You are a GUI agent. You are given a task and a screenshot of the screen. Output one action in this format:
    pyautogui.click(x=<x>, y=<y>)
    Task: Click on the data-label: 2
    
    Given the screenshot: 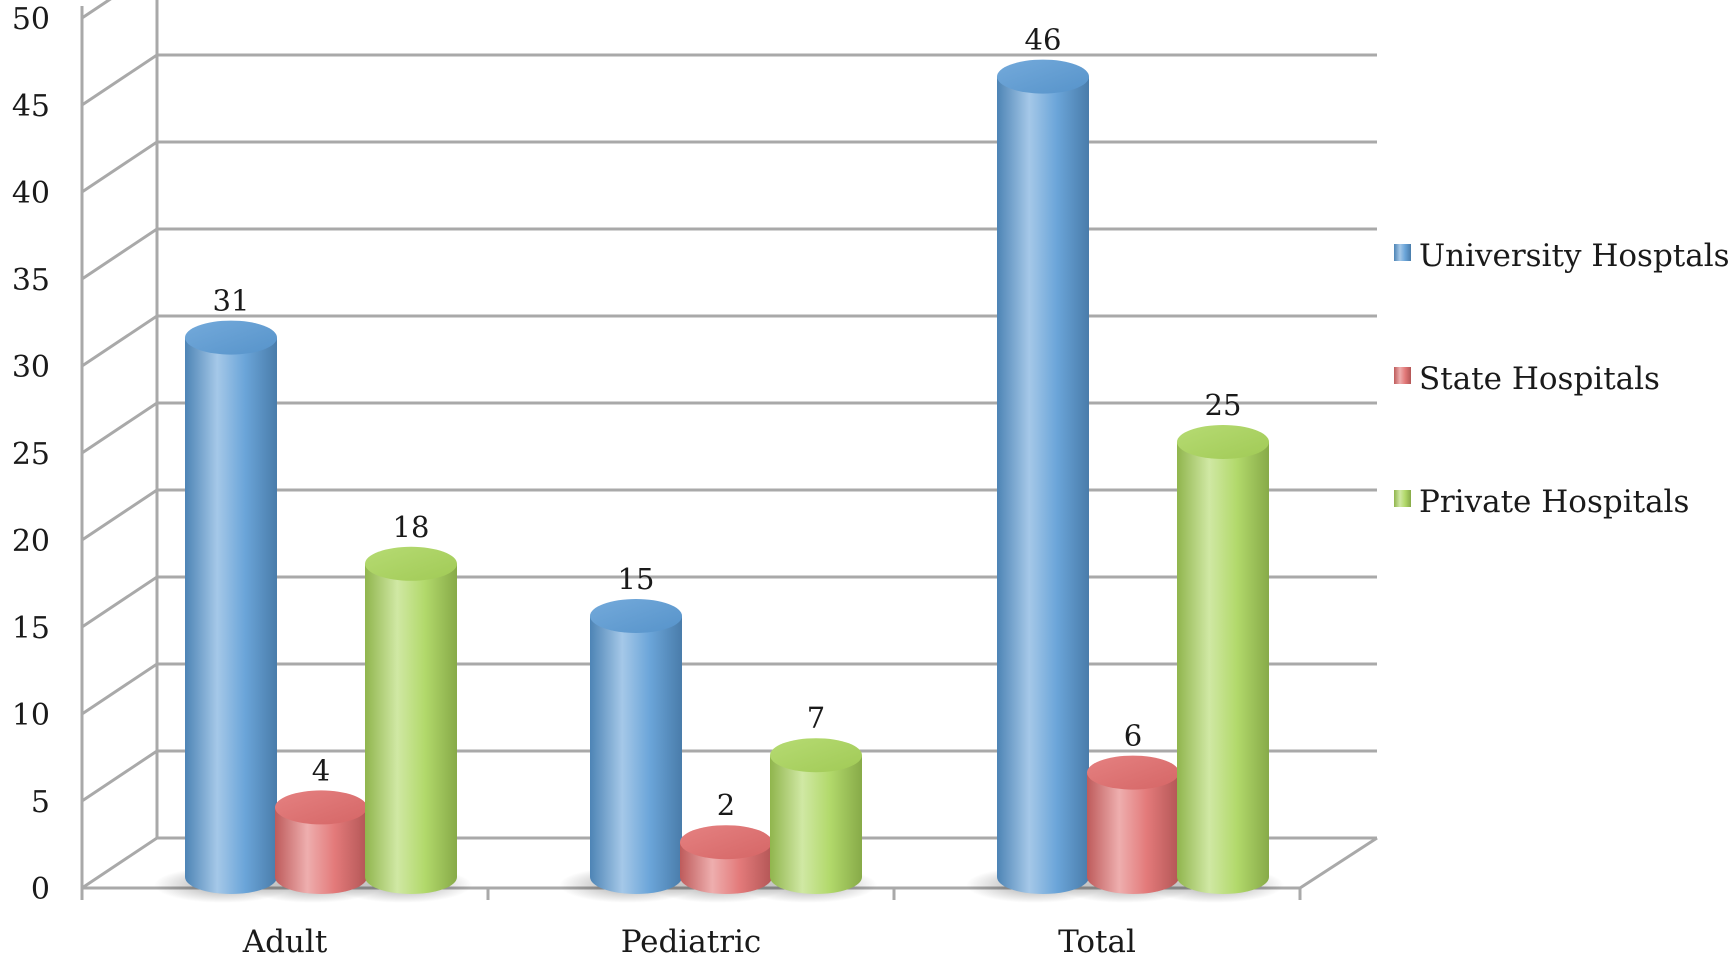 What is the action you would take?
    pyautogui.click(x=726, y=805)
    